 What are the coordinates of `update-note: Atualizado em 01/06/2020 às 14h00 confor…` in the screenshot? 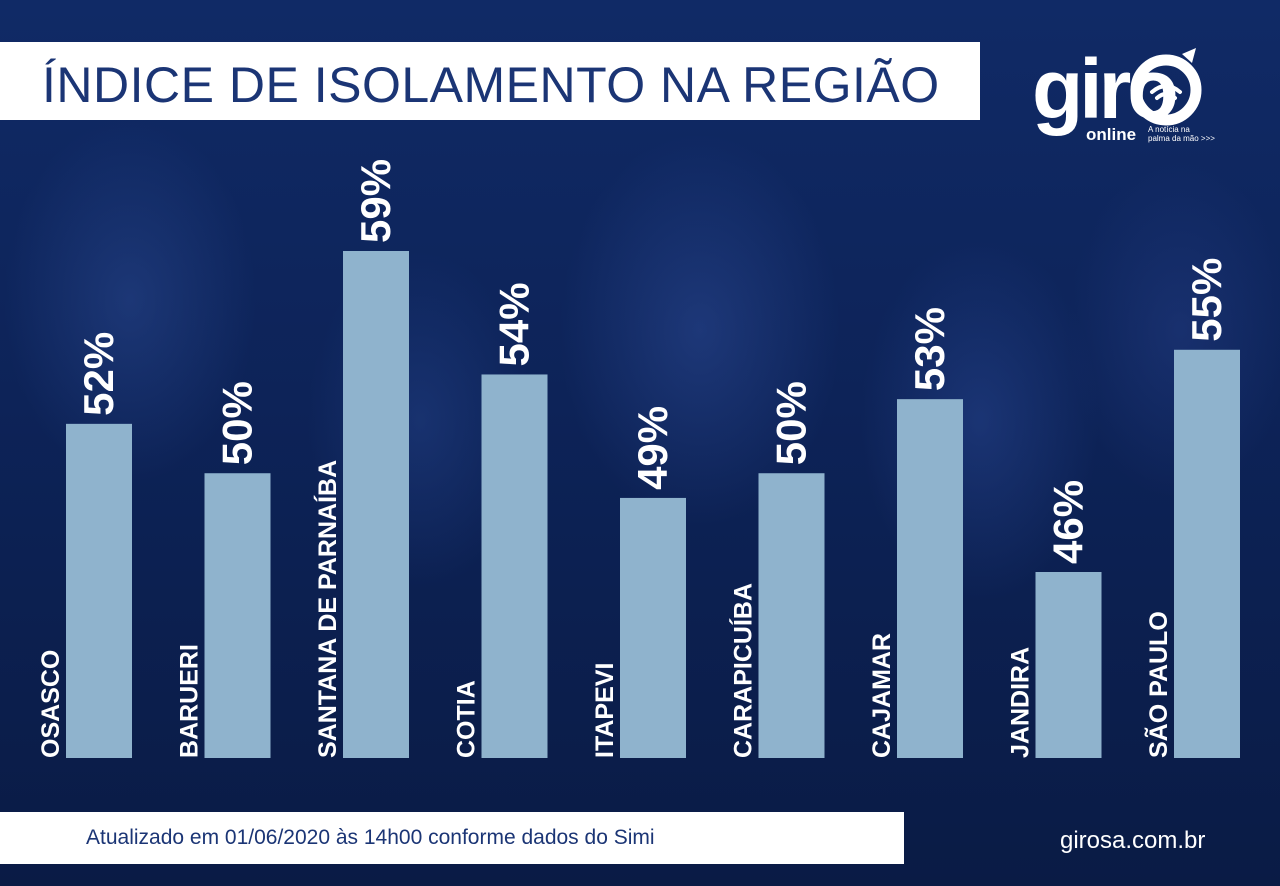 It's located at (370, 837).